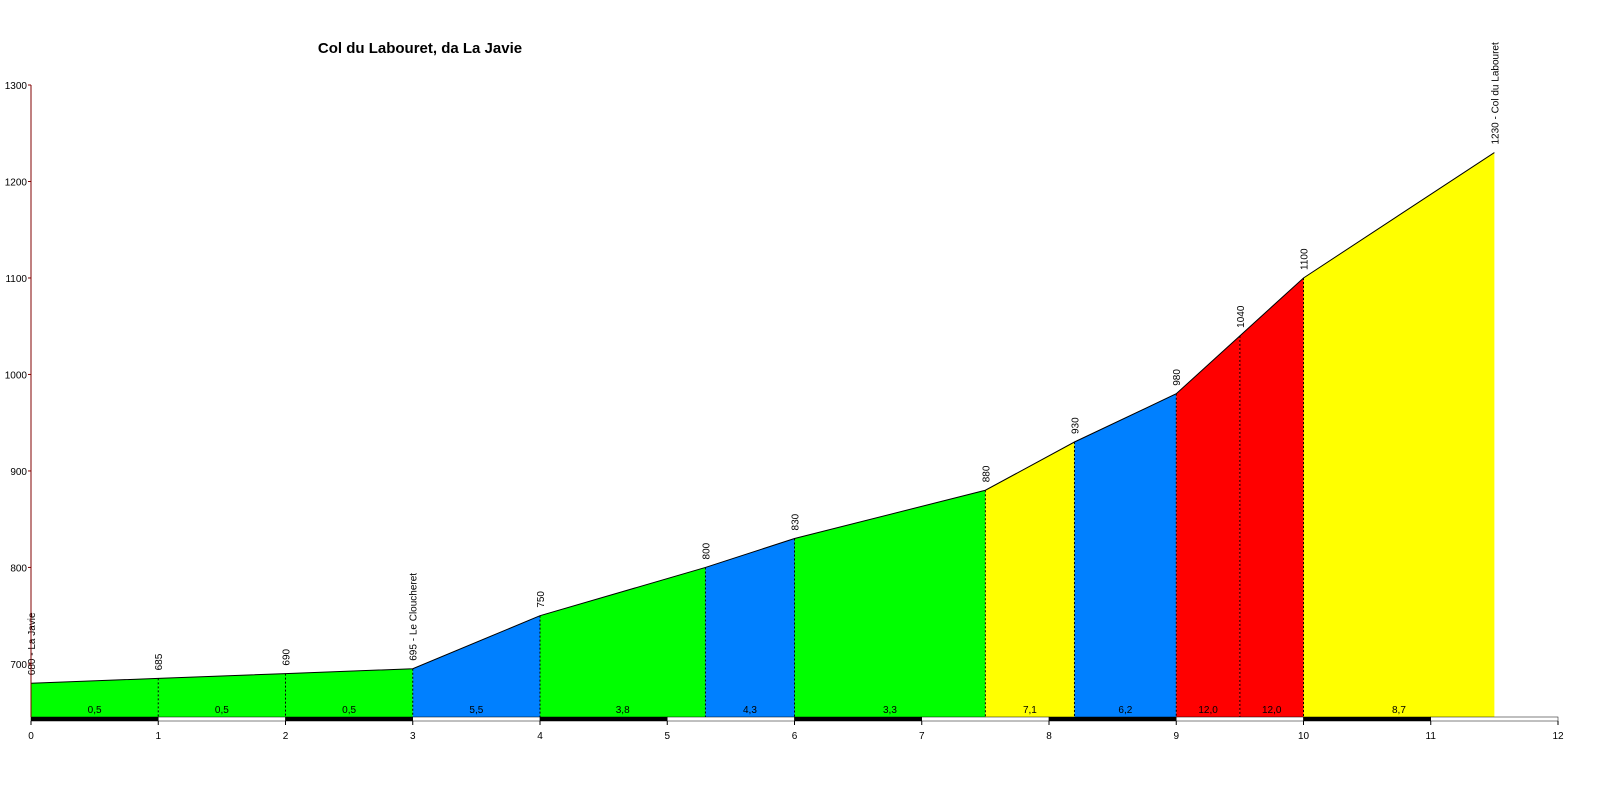 The width and height of the screenshot is (1600, 805). I want to click on gradient-label: 3,3, so click(890, 710).